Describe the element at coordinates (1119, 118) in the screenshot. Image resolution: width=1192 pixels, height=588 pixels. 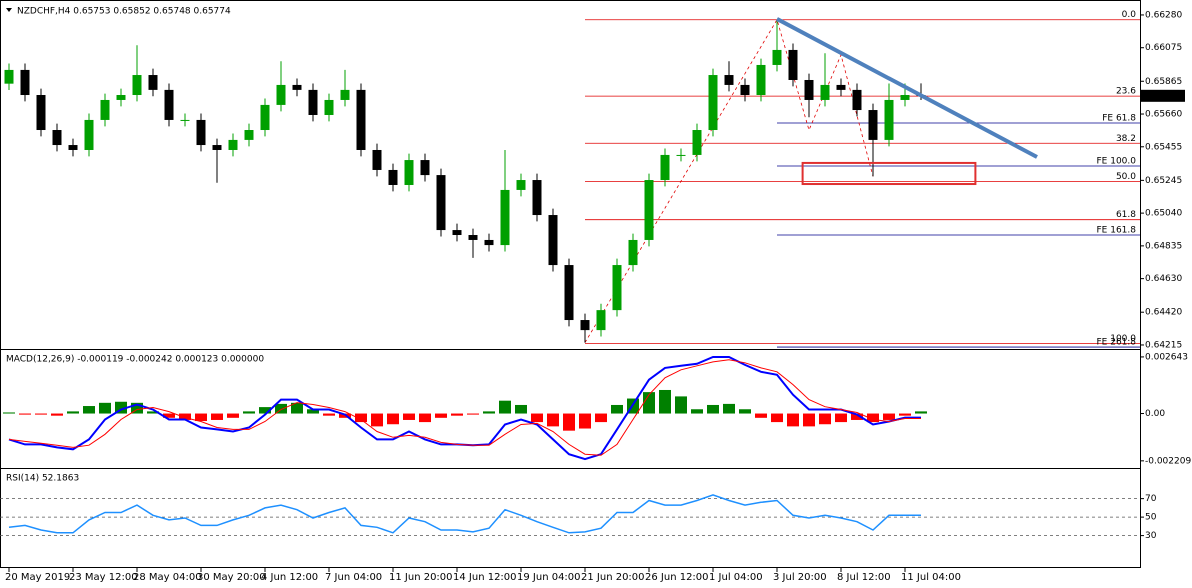
I see `fe-label: FE 61.8` at that location.